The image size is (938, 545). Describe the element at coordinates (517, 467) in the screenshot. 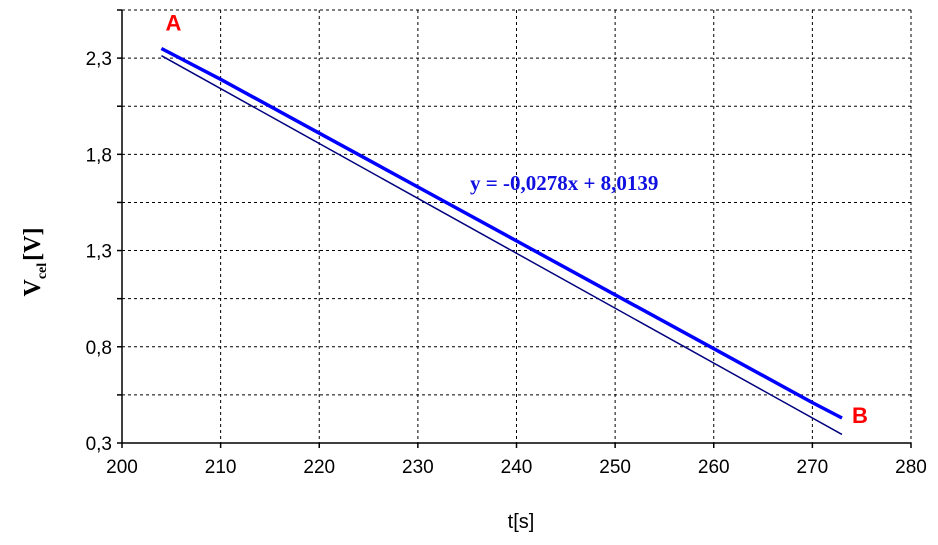

I see `x-tick-label: 240` at that location.